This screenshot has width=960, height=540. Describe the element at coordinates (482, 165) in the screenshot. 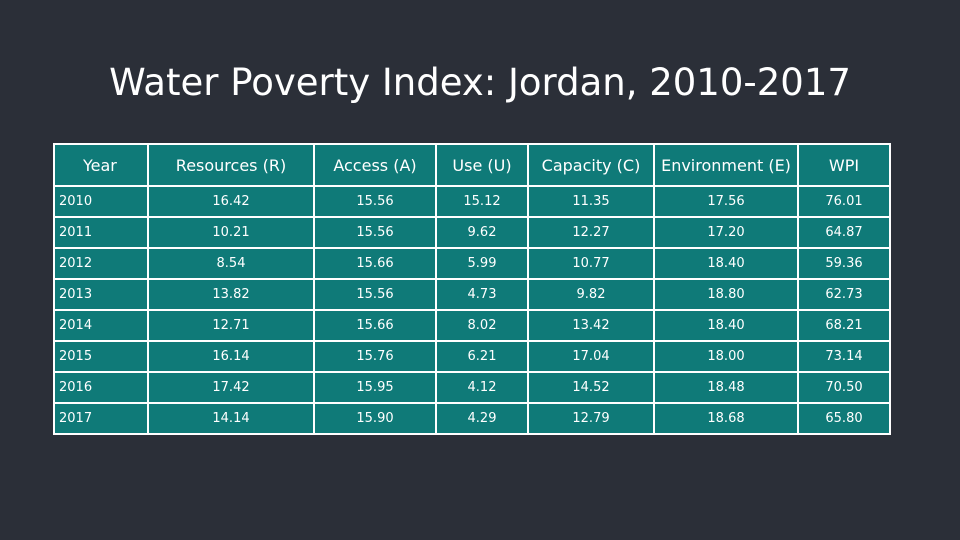

I see `column-header-use: Use (U)` at that location.